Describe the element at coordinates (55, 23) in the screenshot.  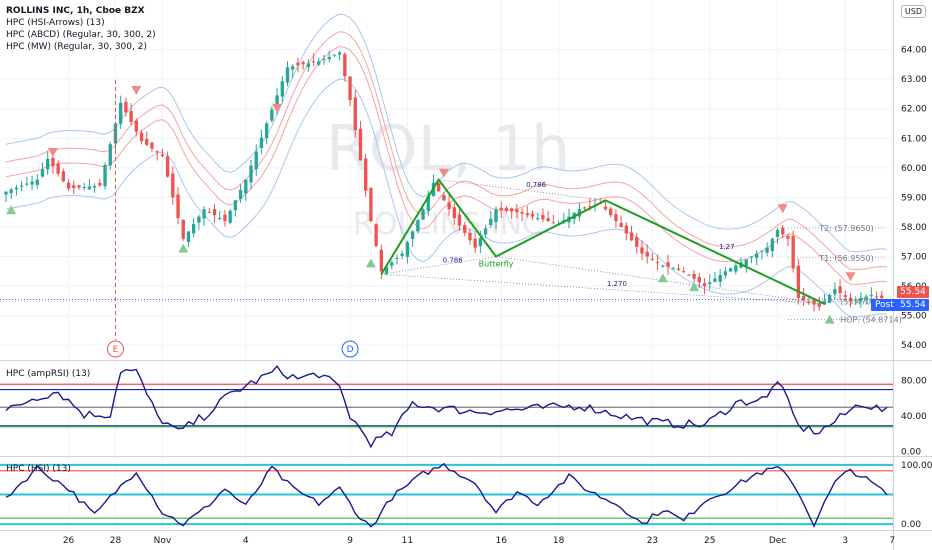
I see `indicator-hsi-arrows: HPC (HSI-Arrows) (13)` at that location.